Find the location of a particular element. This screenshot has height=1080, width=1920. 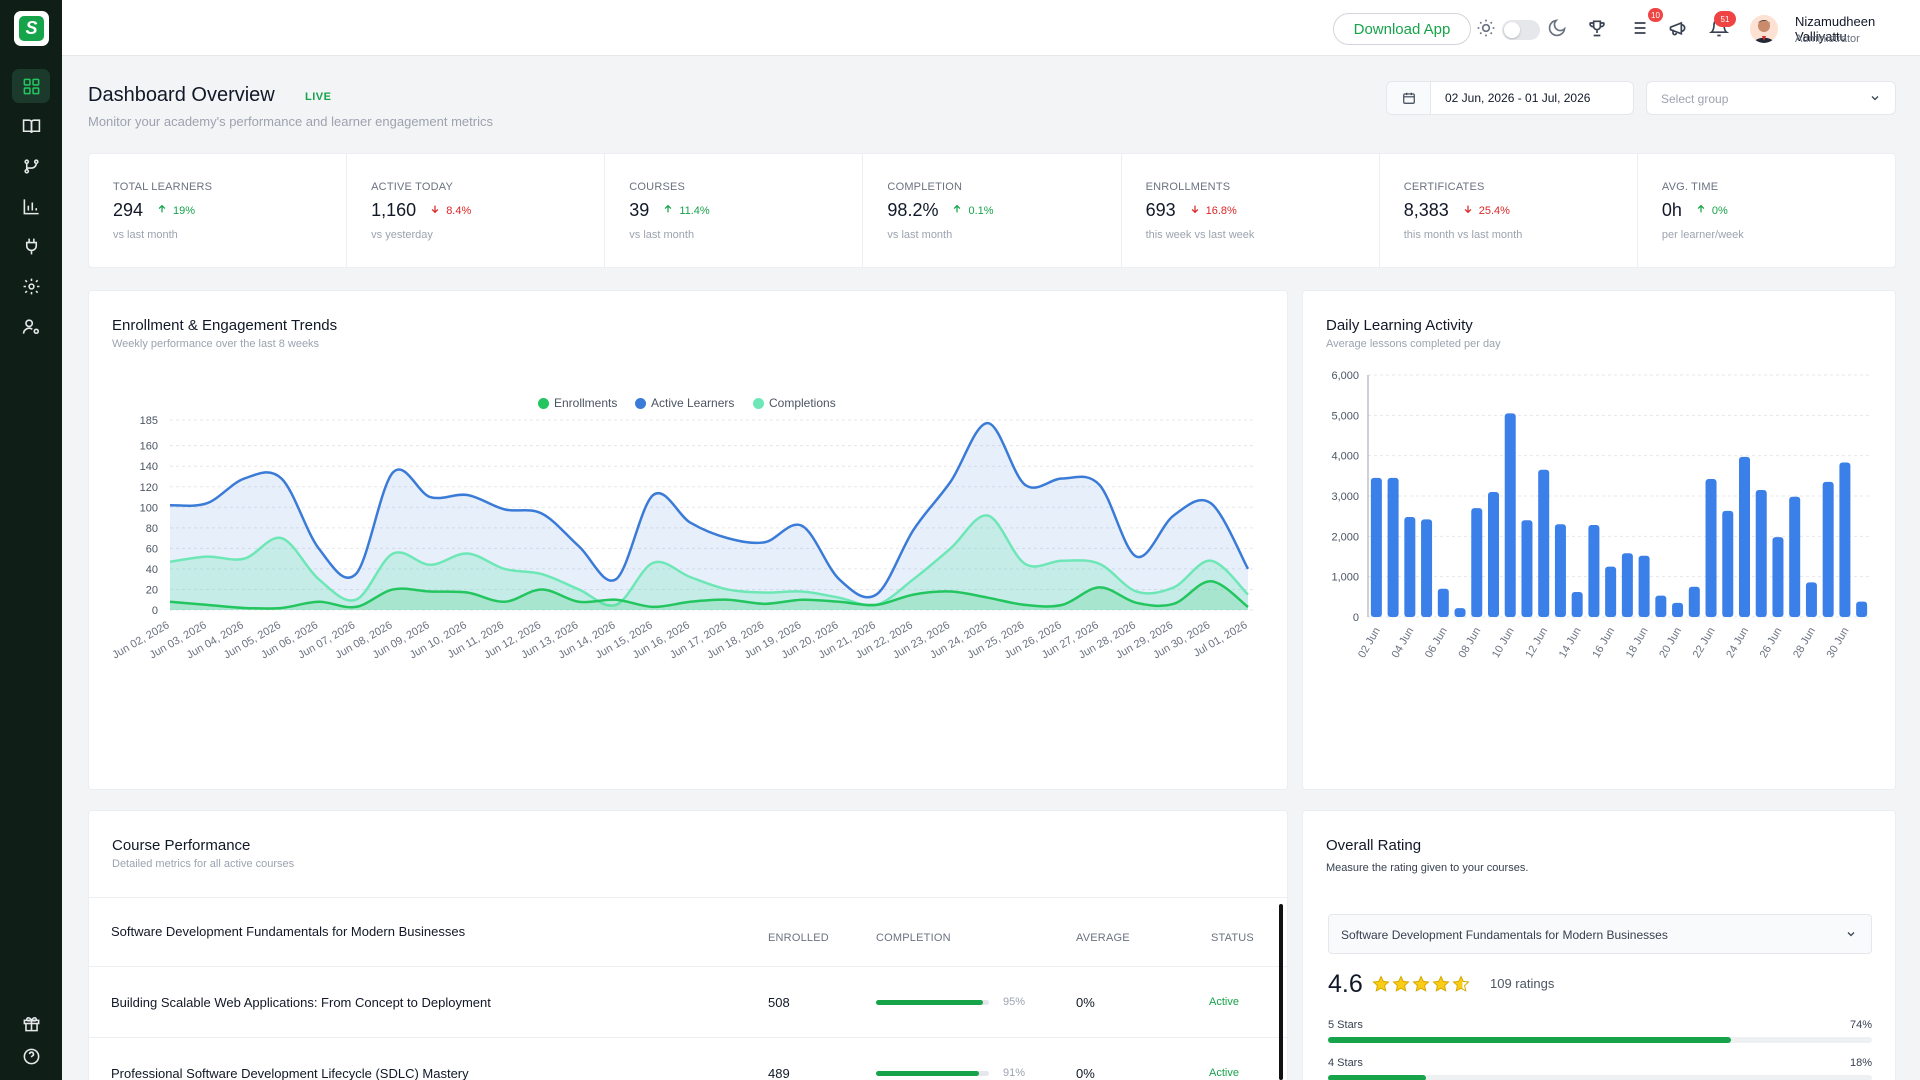

app-logo: S is located at coordinates (31, 28).